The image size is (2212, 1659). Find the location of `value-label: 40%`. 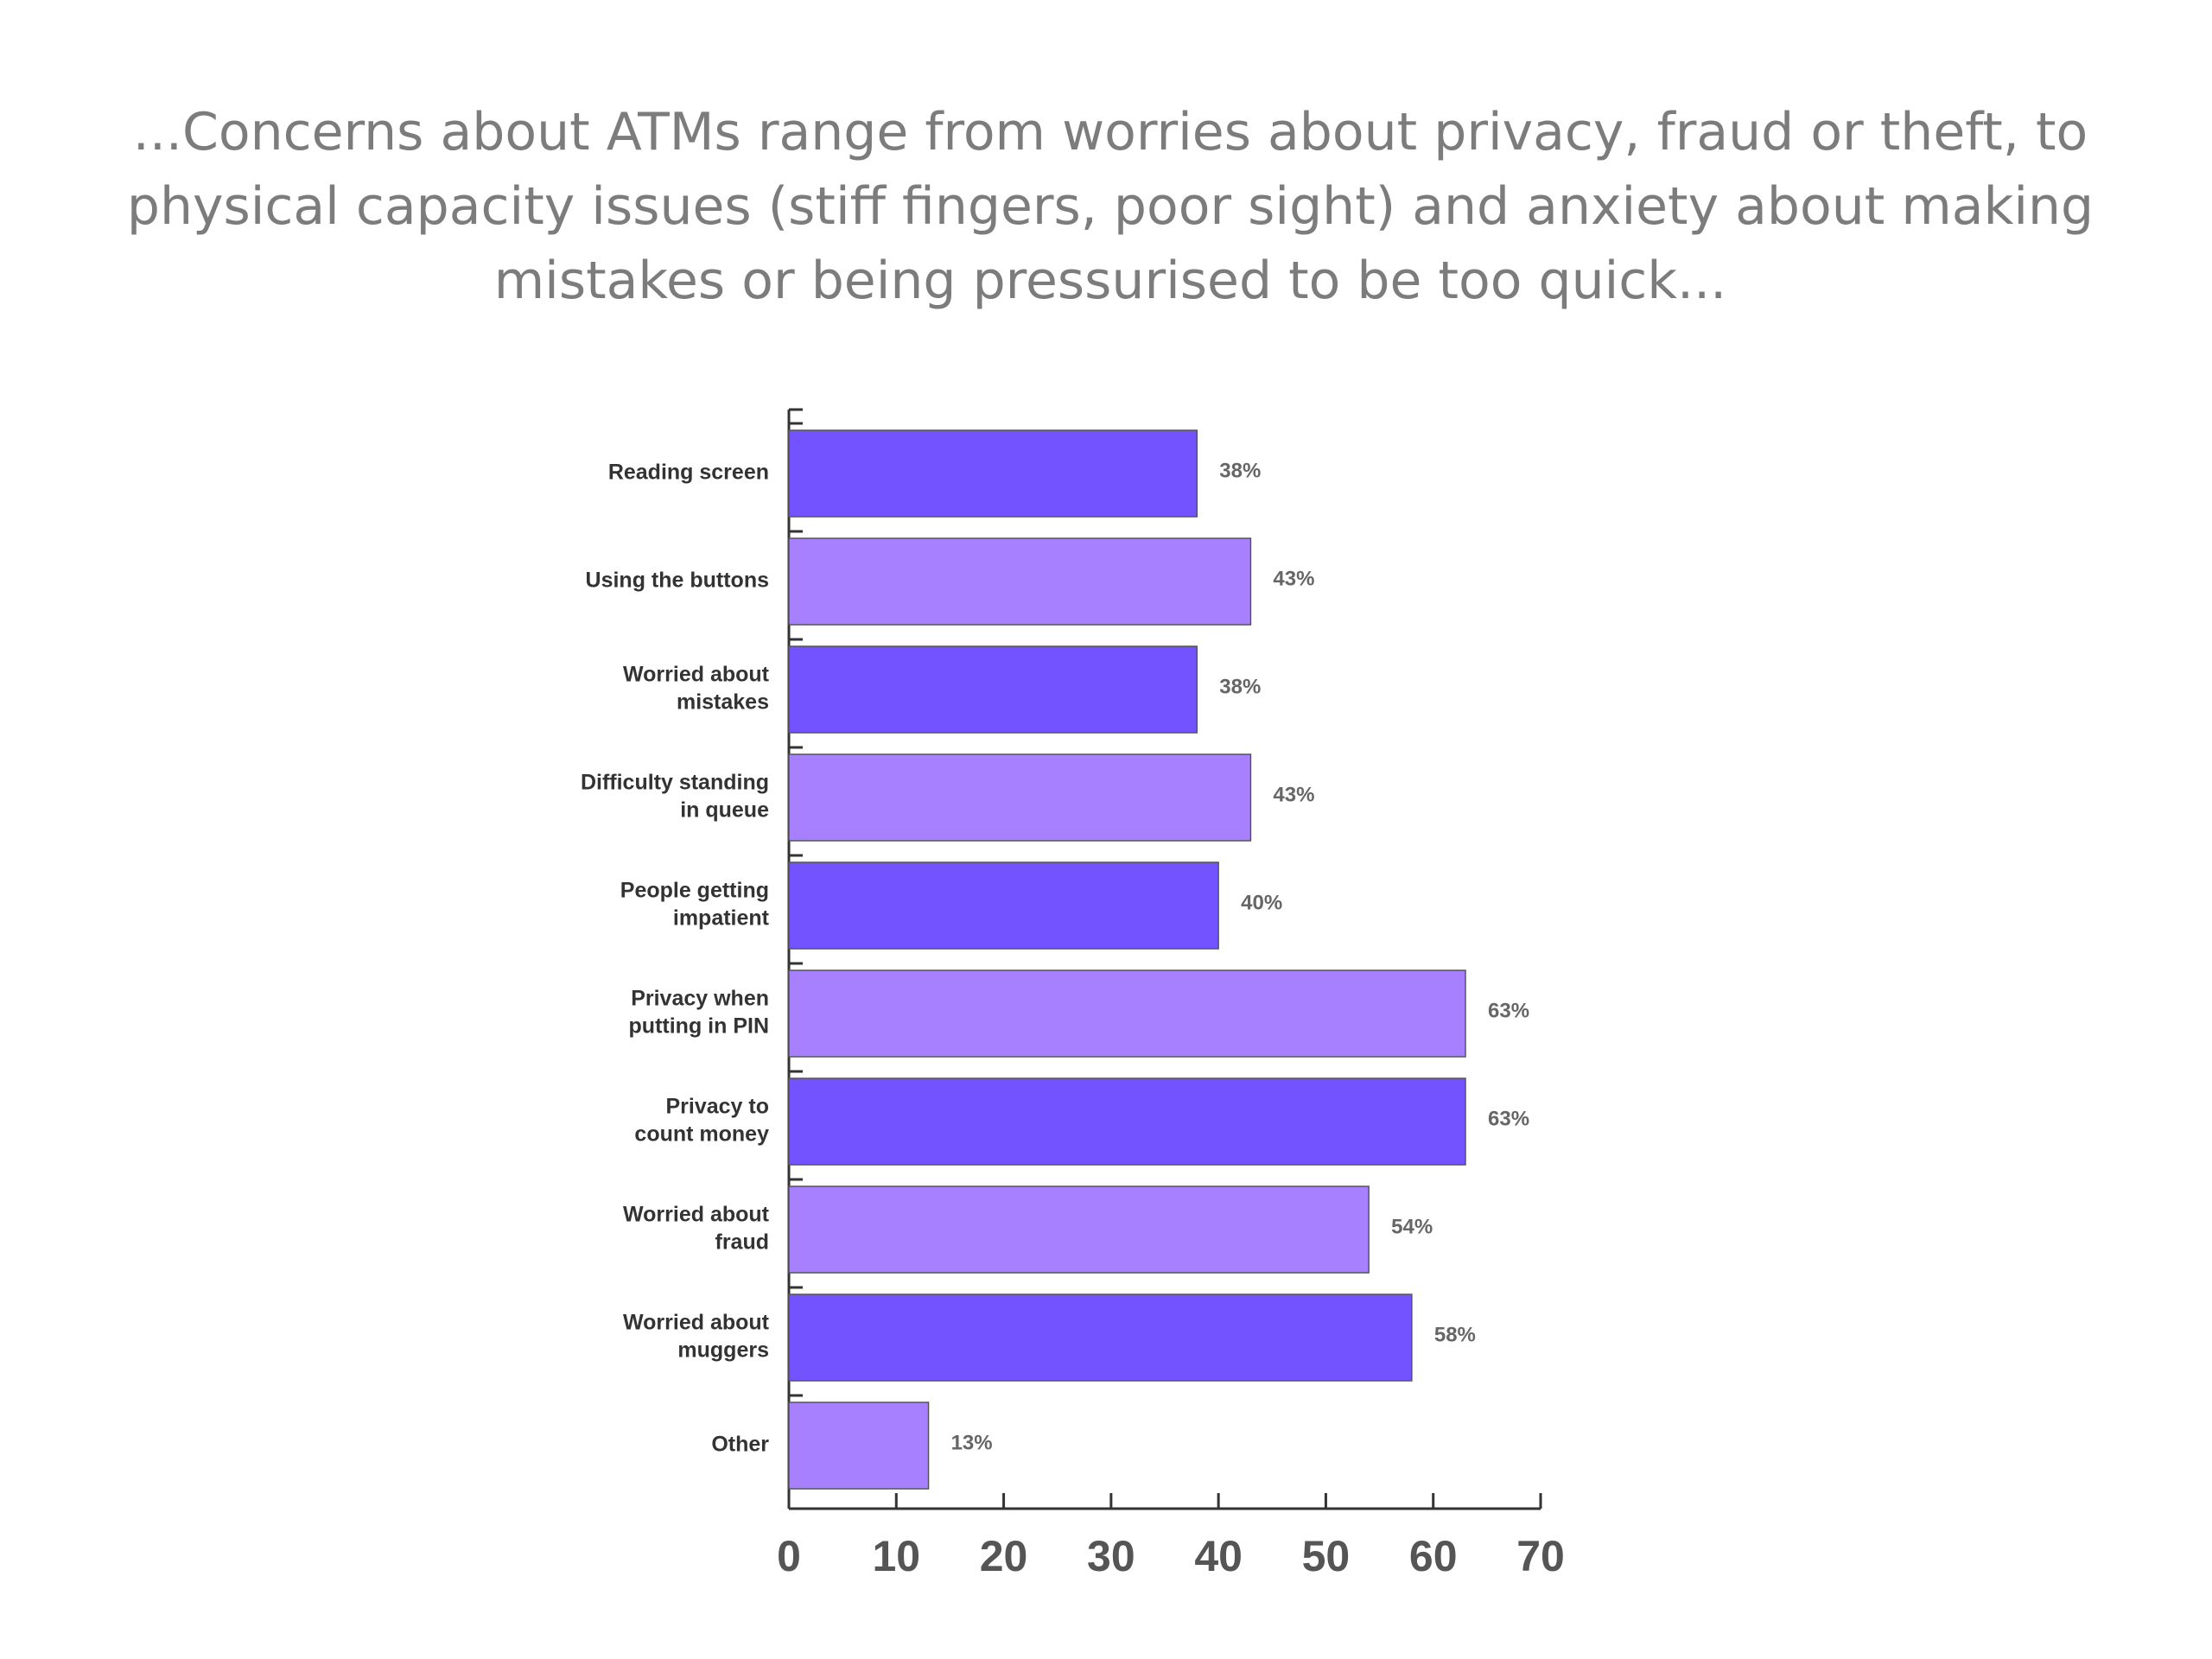

value-label: 40% is located at coordinates (1261, 902).